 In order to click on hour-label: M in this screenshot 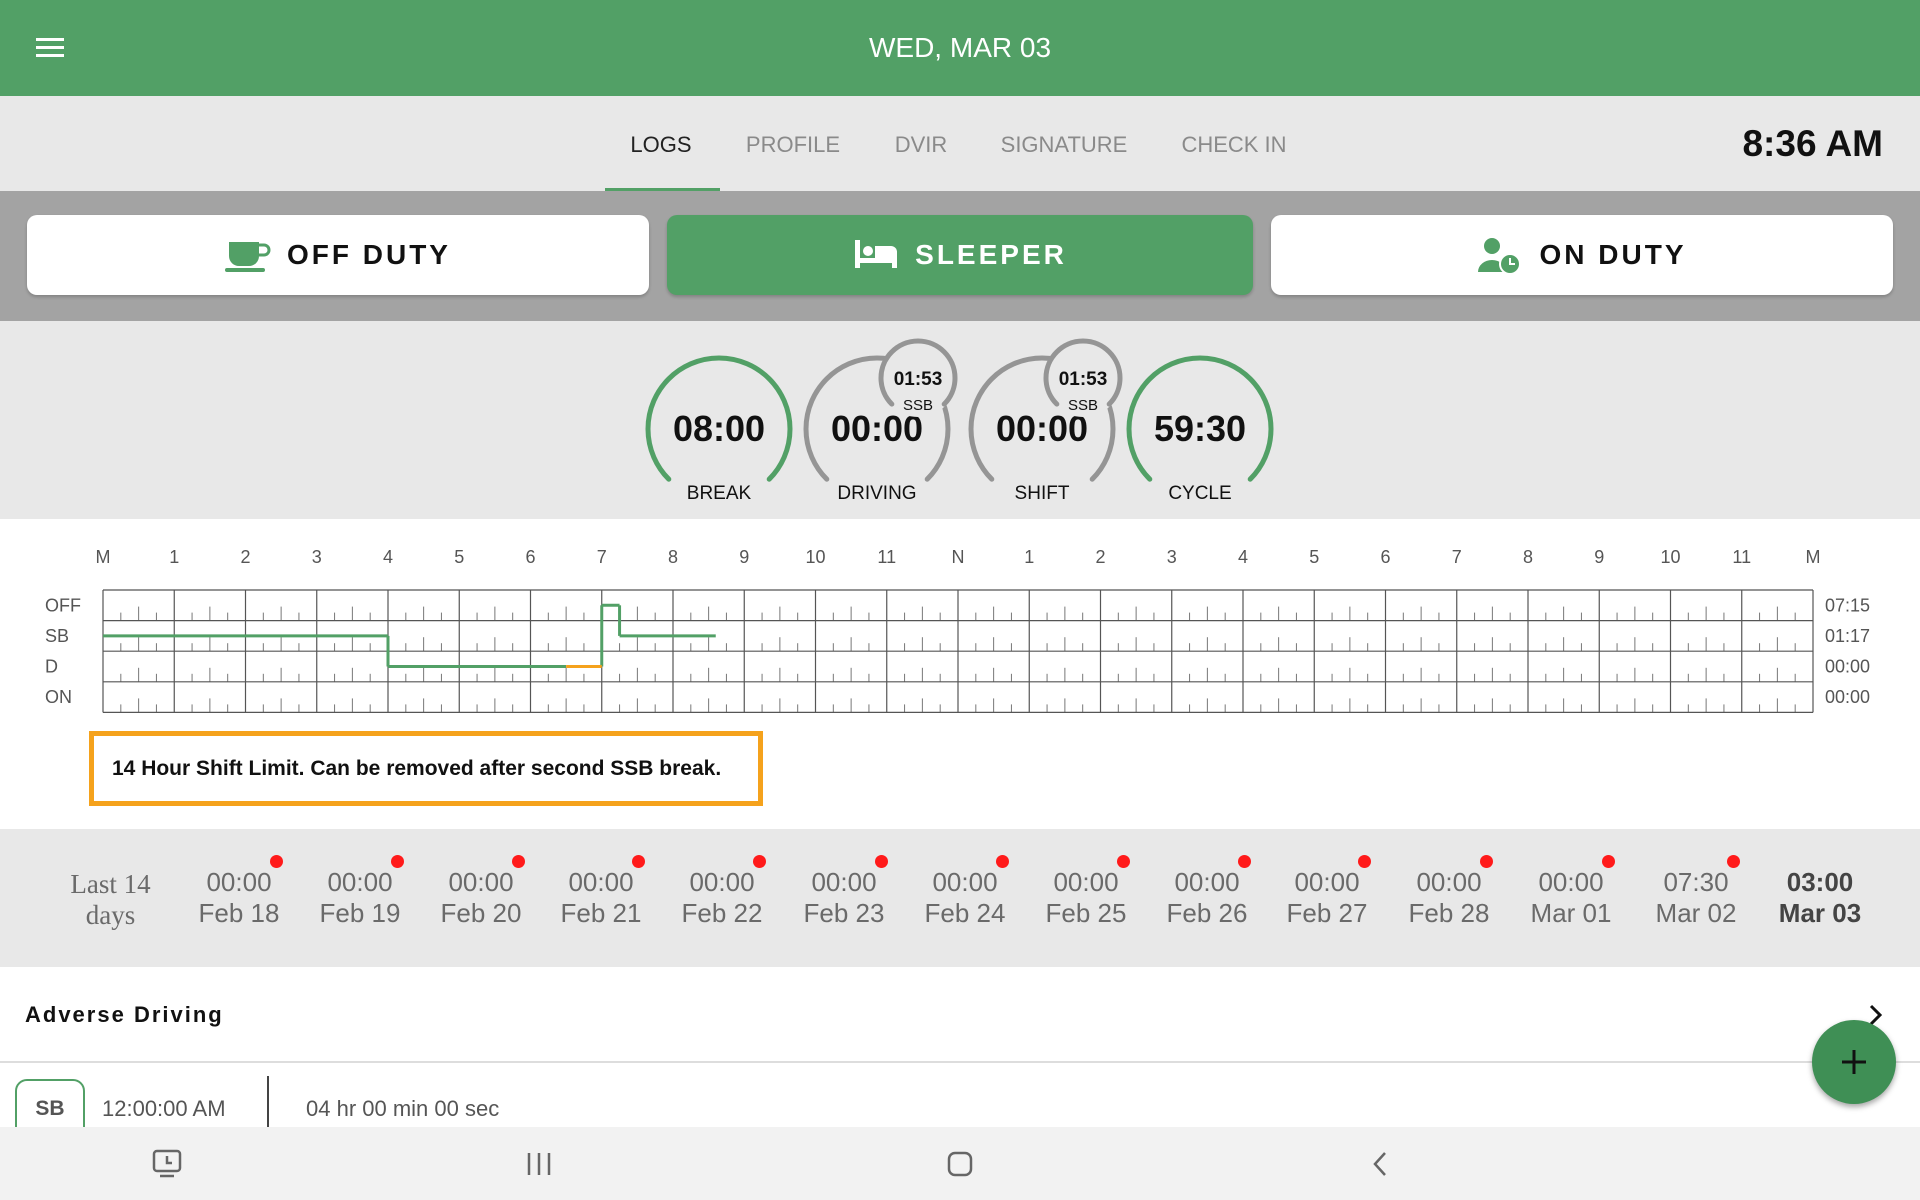, I will do `click(1813, 557)`.